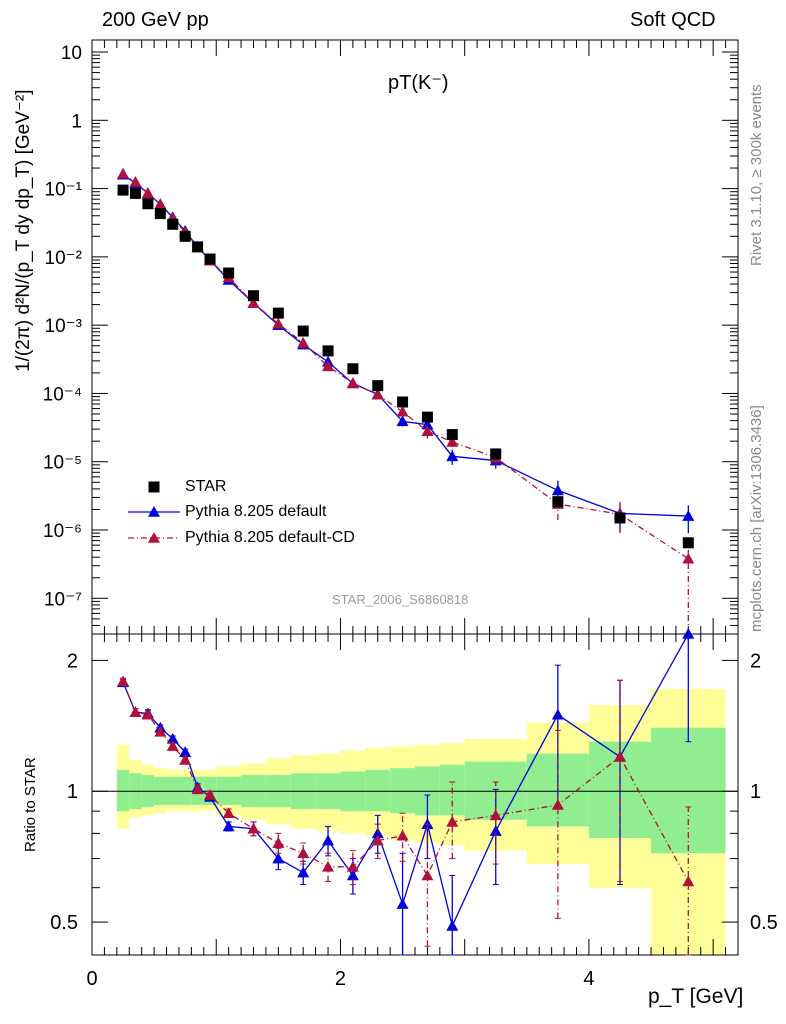 Image resolution: width=786 pixels, height=1024 pixels. Describe the element at coordinates (64, 258) in the screenshot. I see `main-y-tick-label: 10⁻²` at that location.